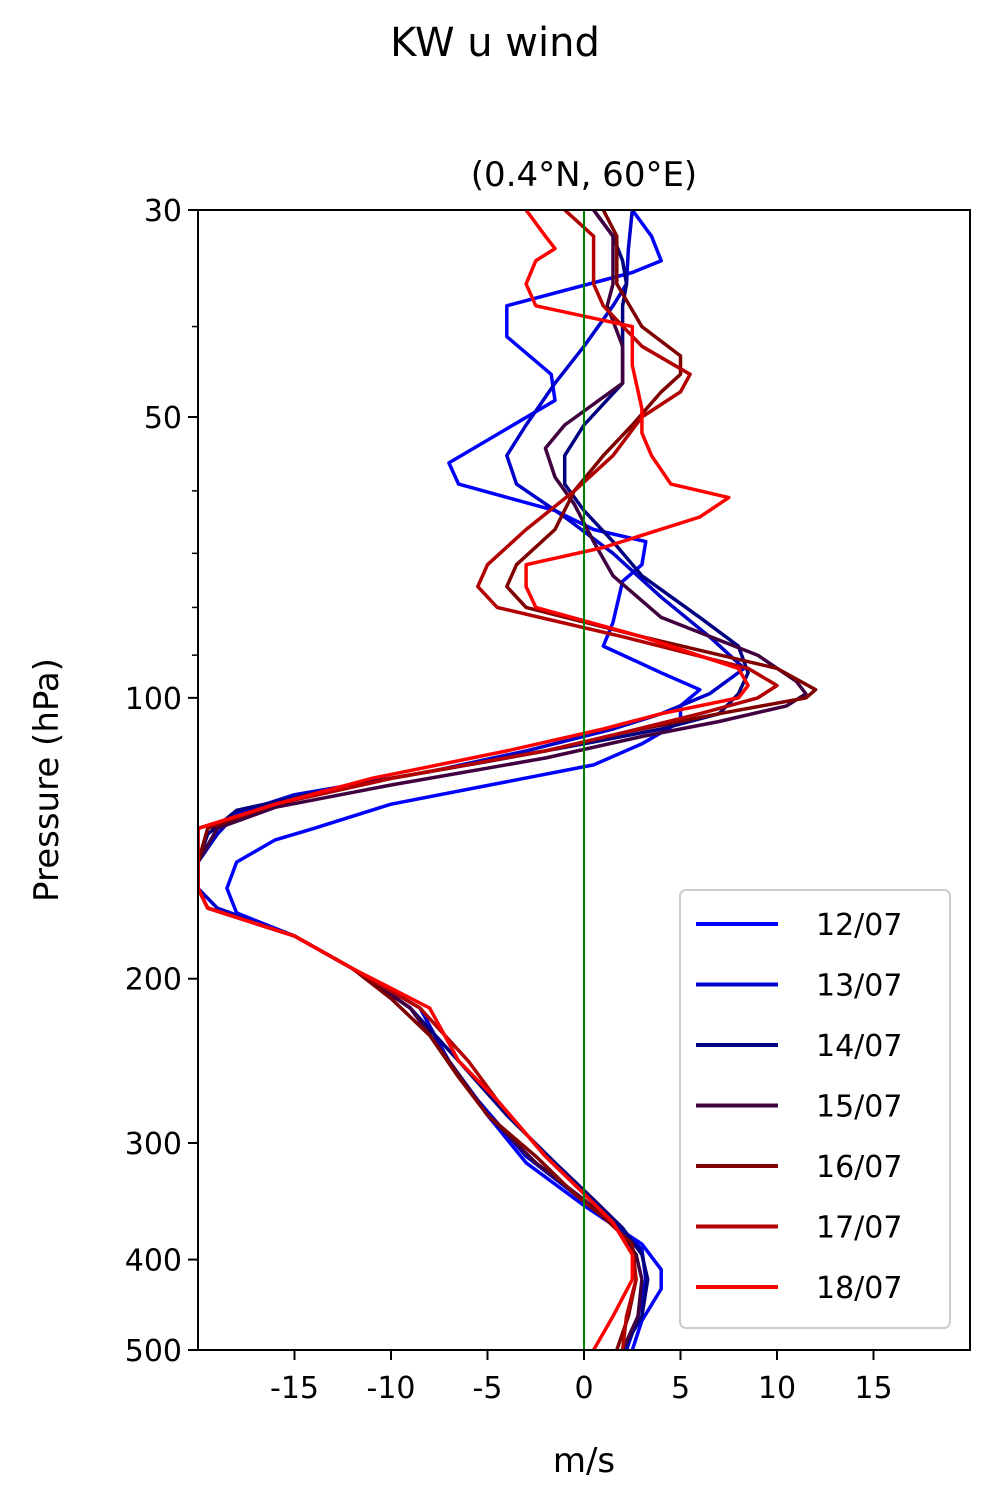  I want to click on y-tick-label: 100, so click(153, 699).